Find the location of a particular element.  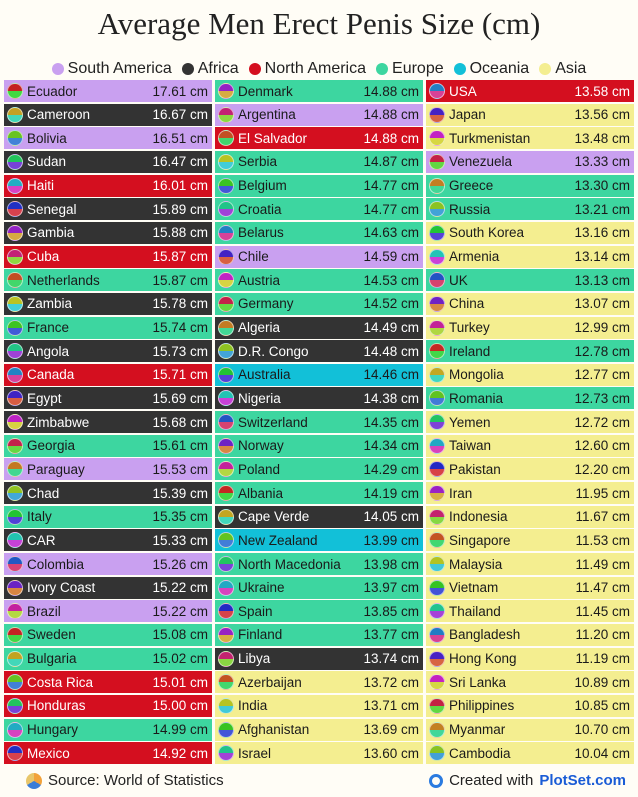

legend-item: North America is located at coordinates (307, 69).